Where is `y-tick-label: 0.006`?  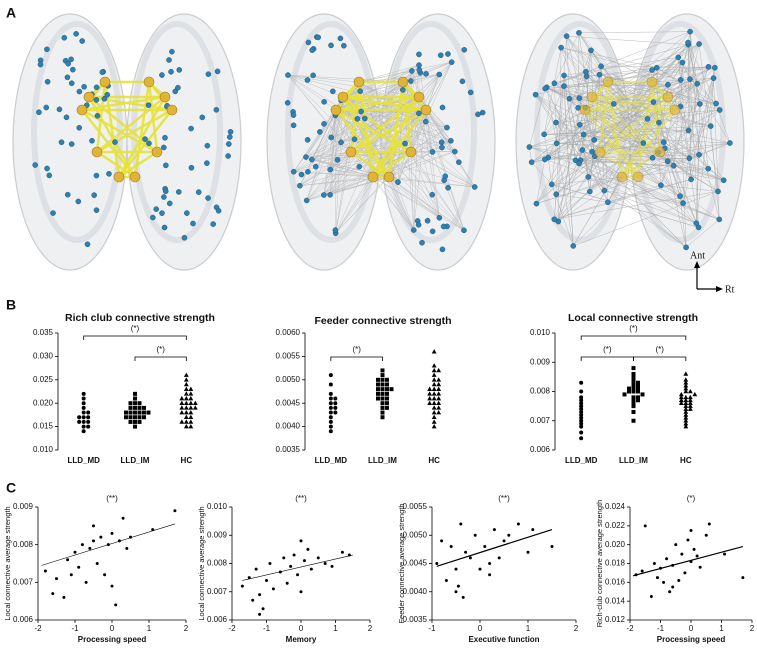
y-tick-label: 0.006 is located at coordinates (217, 619).